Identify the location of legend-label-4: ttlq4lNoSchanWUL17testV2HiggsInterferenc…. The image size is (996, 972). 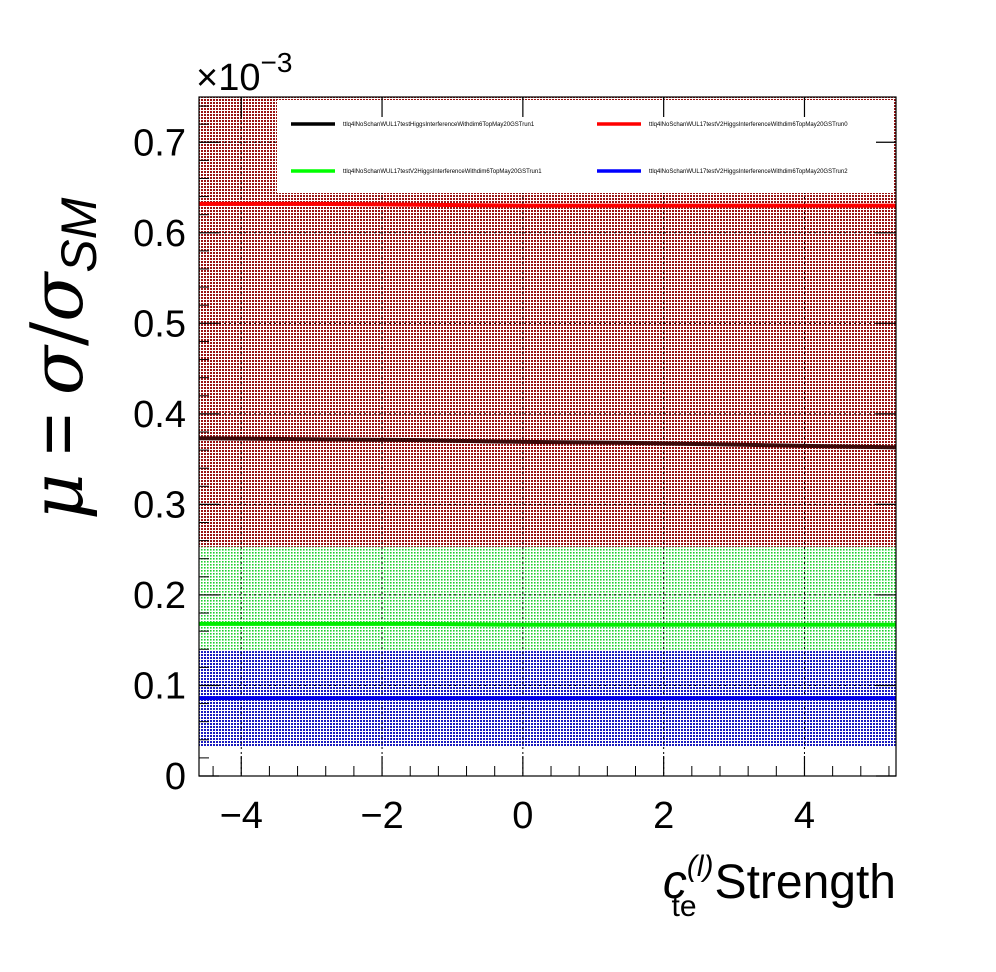
(748, 172).